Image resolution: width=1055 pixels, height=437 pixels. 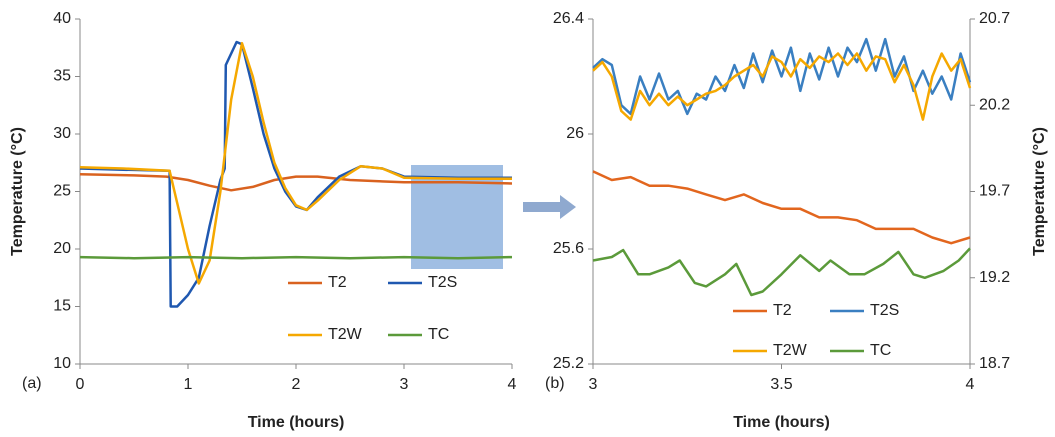 I want to click on y2-tick-label: 18.7, so click(x=994, y=363).